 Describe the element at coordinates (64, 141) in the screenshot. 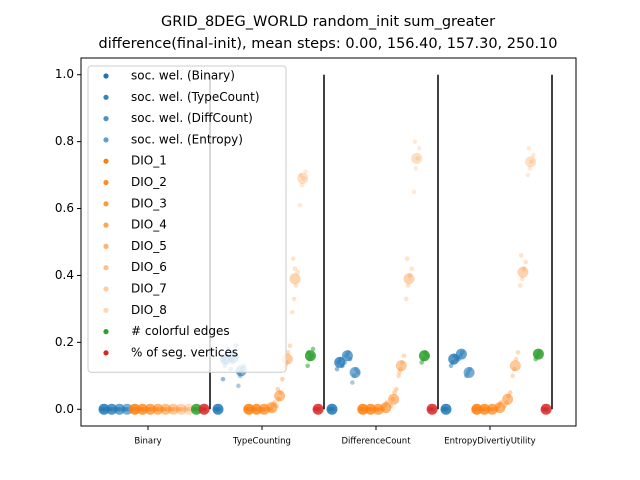

I see `y-tick-label: 0.8` at that location.